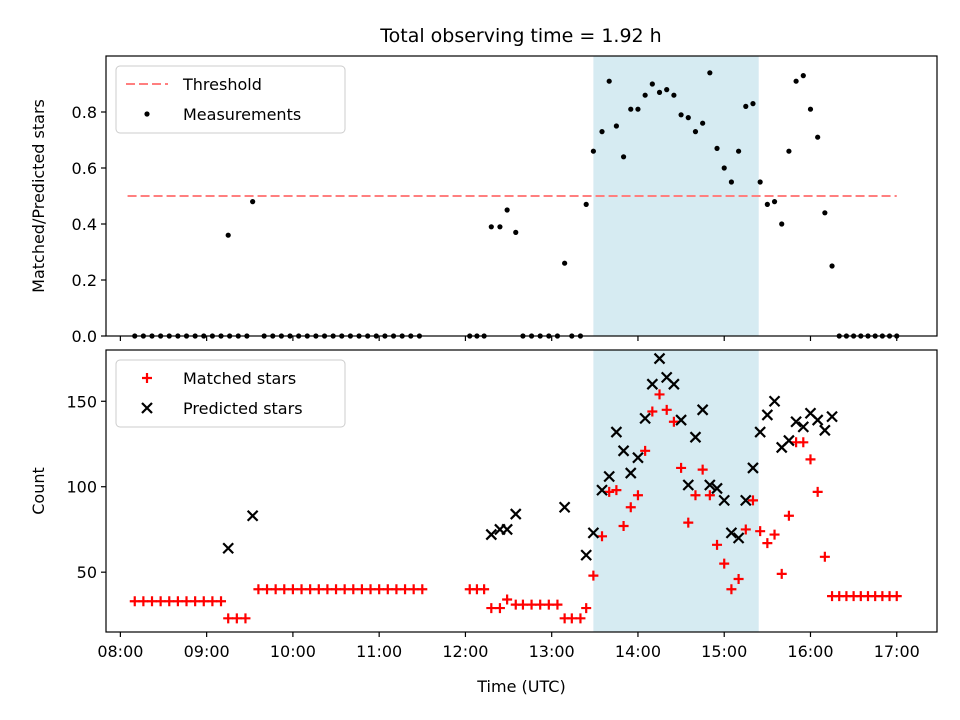 The image size is (960, 720). I want to click on x-tick-label: 10:00, so click(293, 651).